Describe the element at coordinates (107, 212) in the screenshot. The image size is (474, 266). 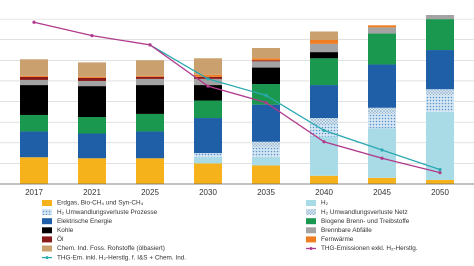
I see `legend-label: H₂ Umwandlungsverluste Prozesse` at that location.